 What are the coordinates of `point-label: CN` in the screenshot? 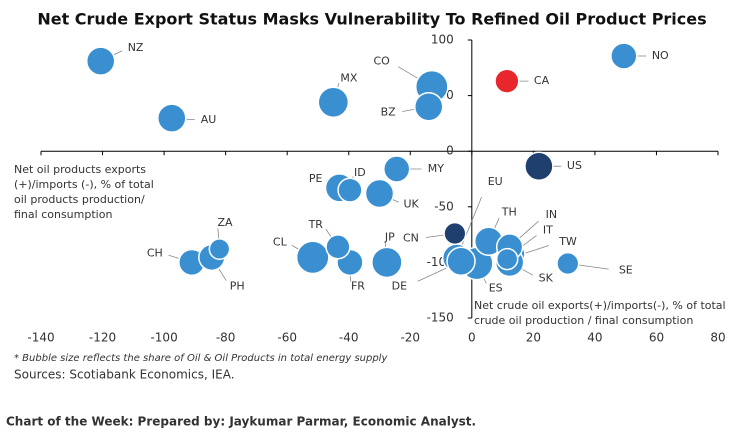 It's located at (411, 237).